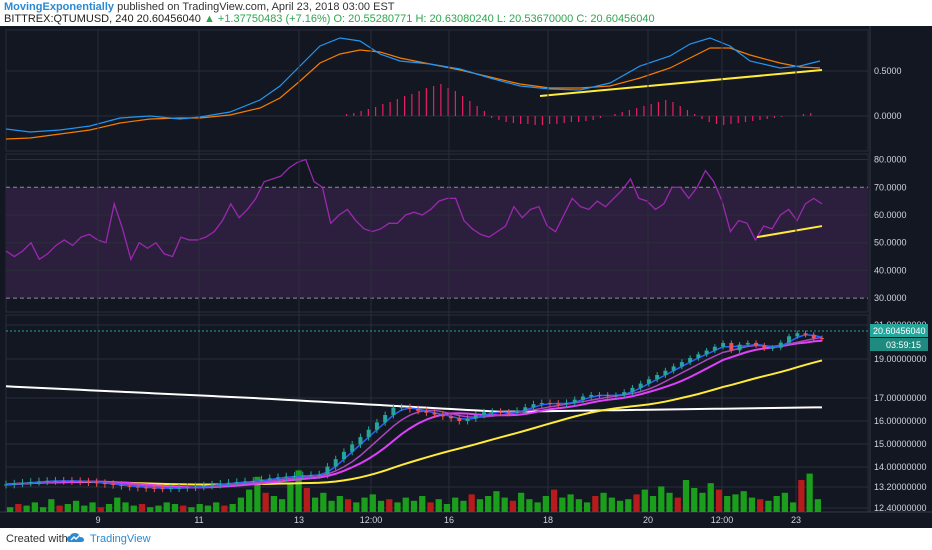  Describe the element at coordinates (69, 19) in the screenshot. I see `symbol-label: BITTREX:QTUMUSD, 240` at that location.